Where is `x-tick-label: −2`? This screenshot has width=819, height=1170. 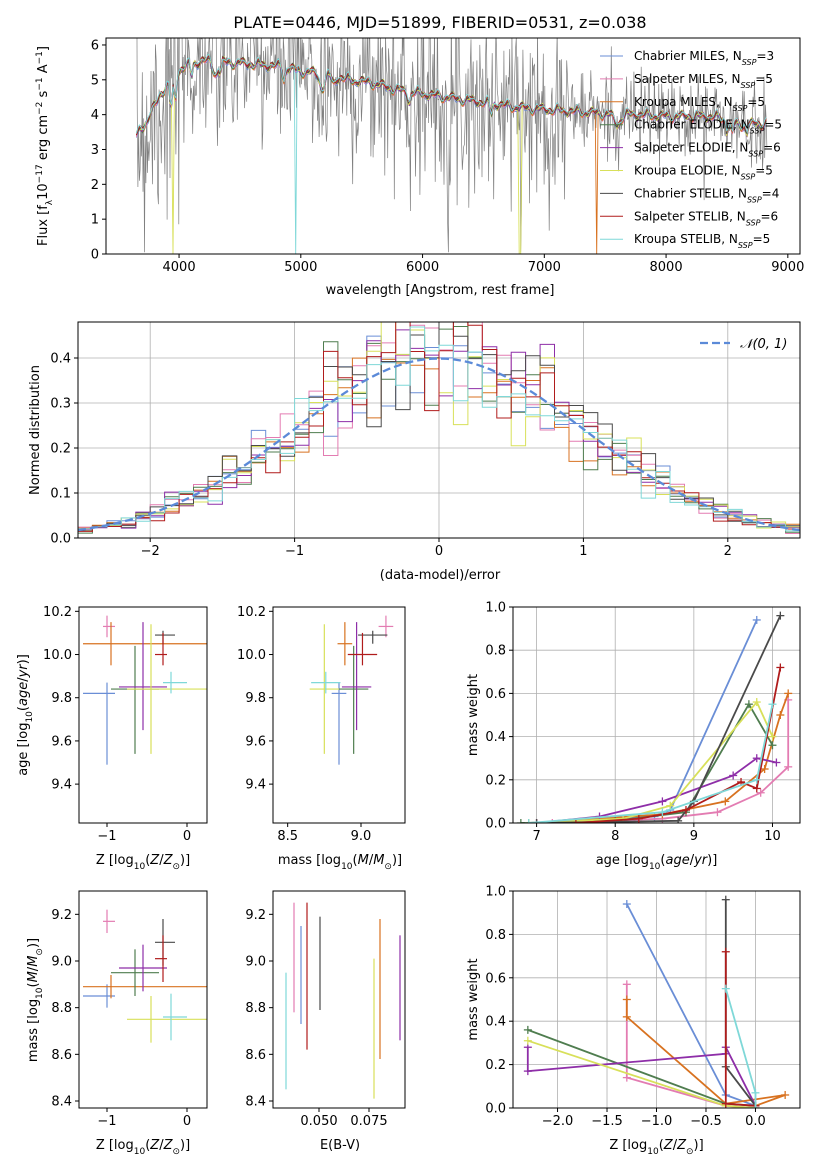 x-tick-label: −2 is located at coordinates (150, 551).